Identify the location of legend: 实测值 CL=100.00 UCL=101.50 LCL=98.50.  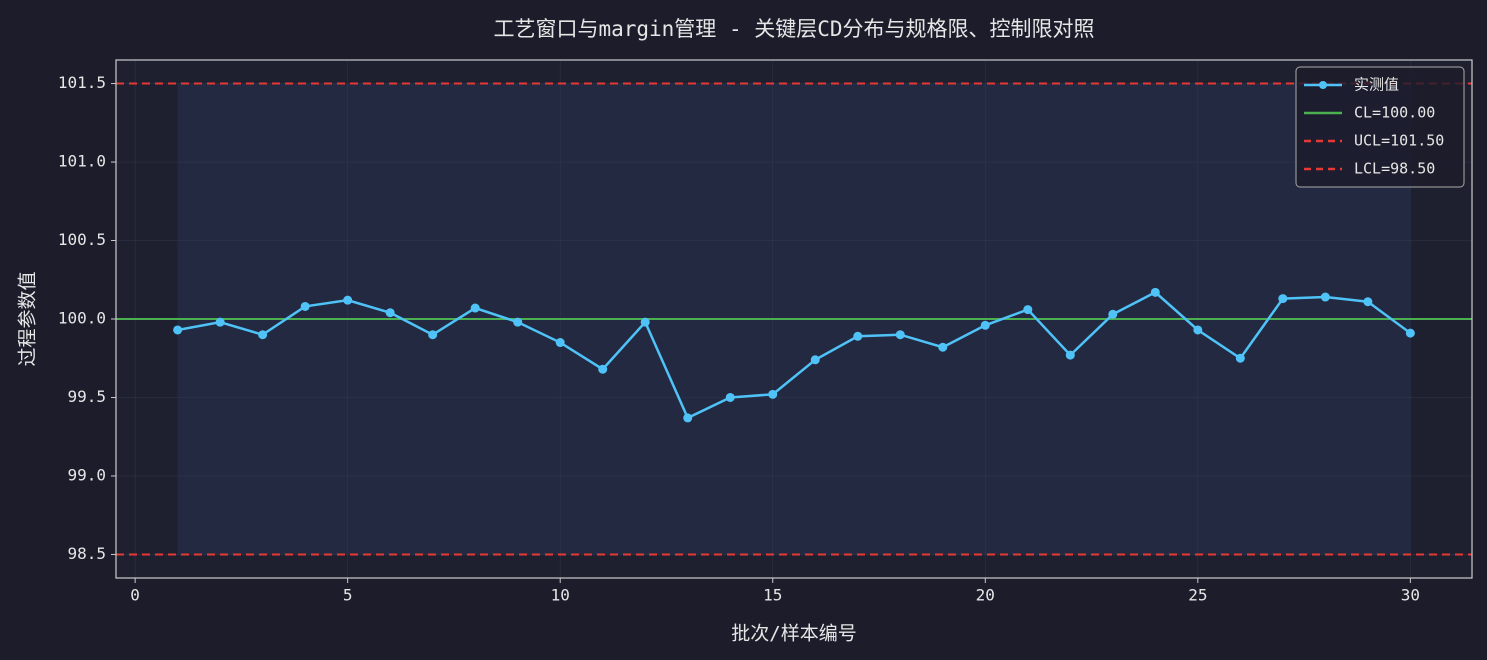
(1380, 127).